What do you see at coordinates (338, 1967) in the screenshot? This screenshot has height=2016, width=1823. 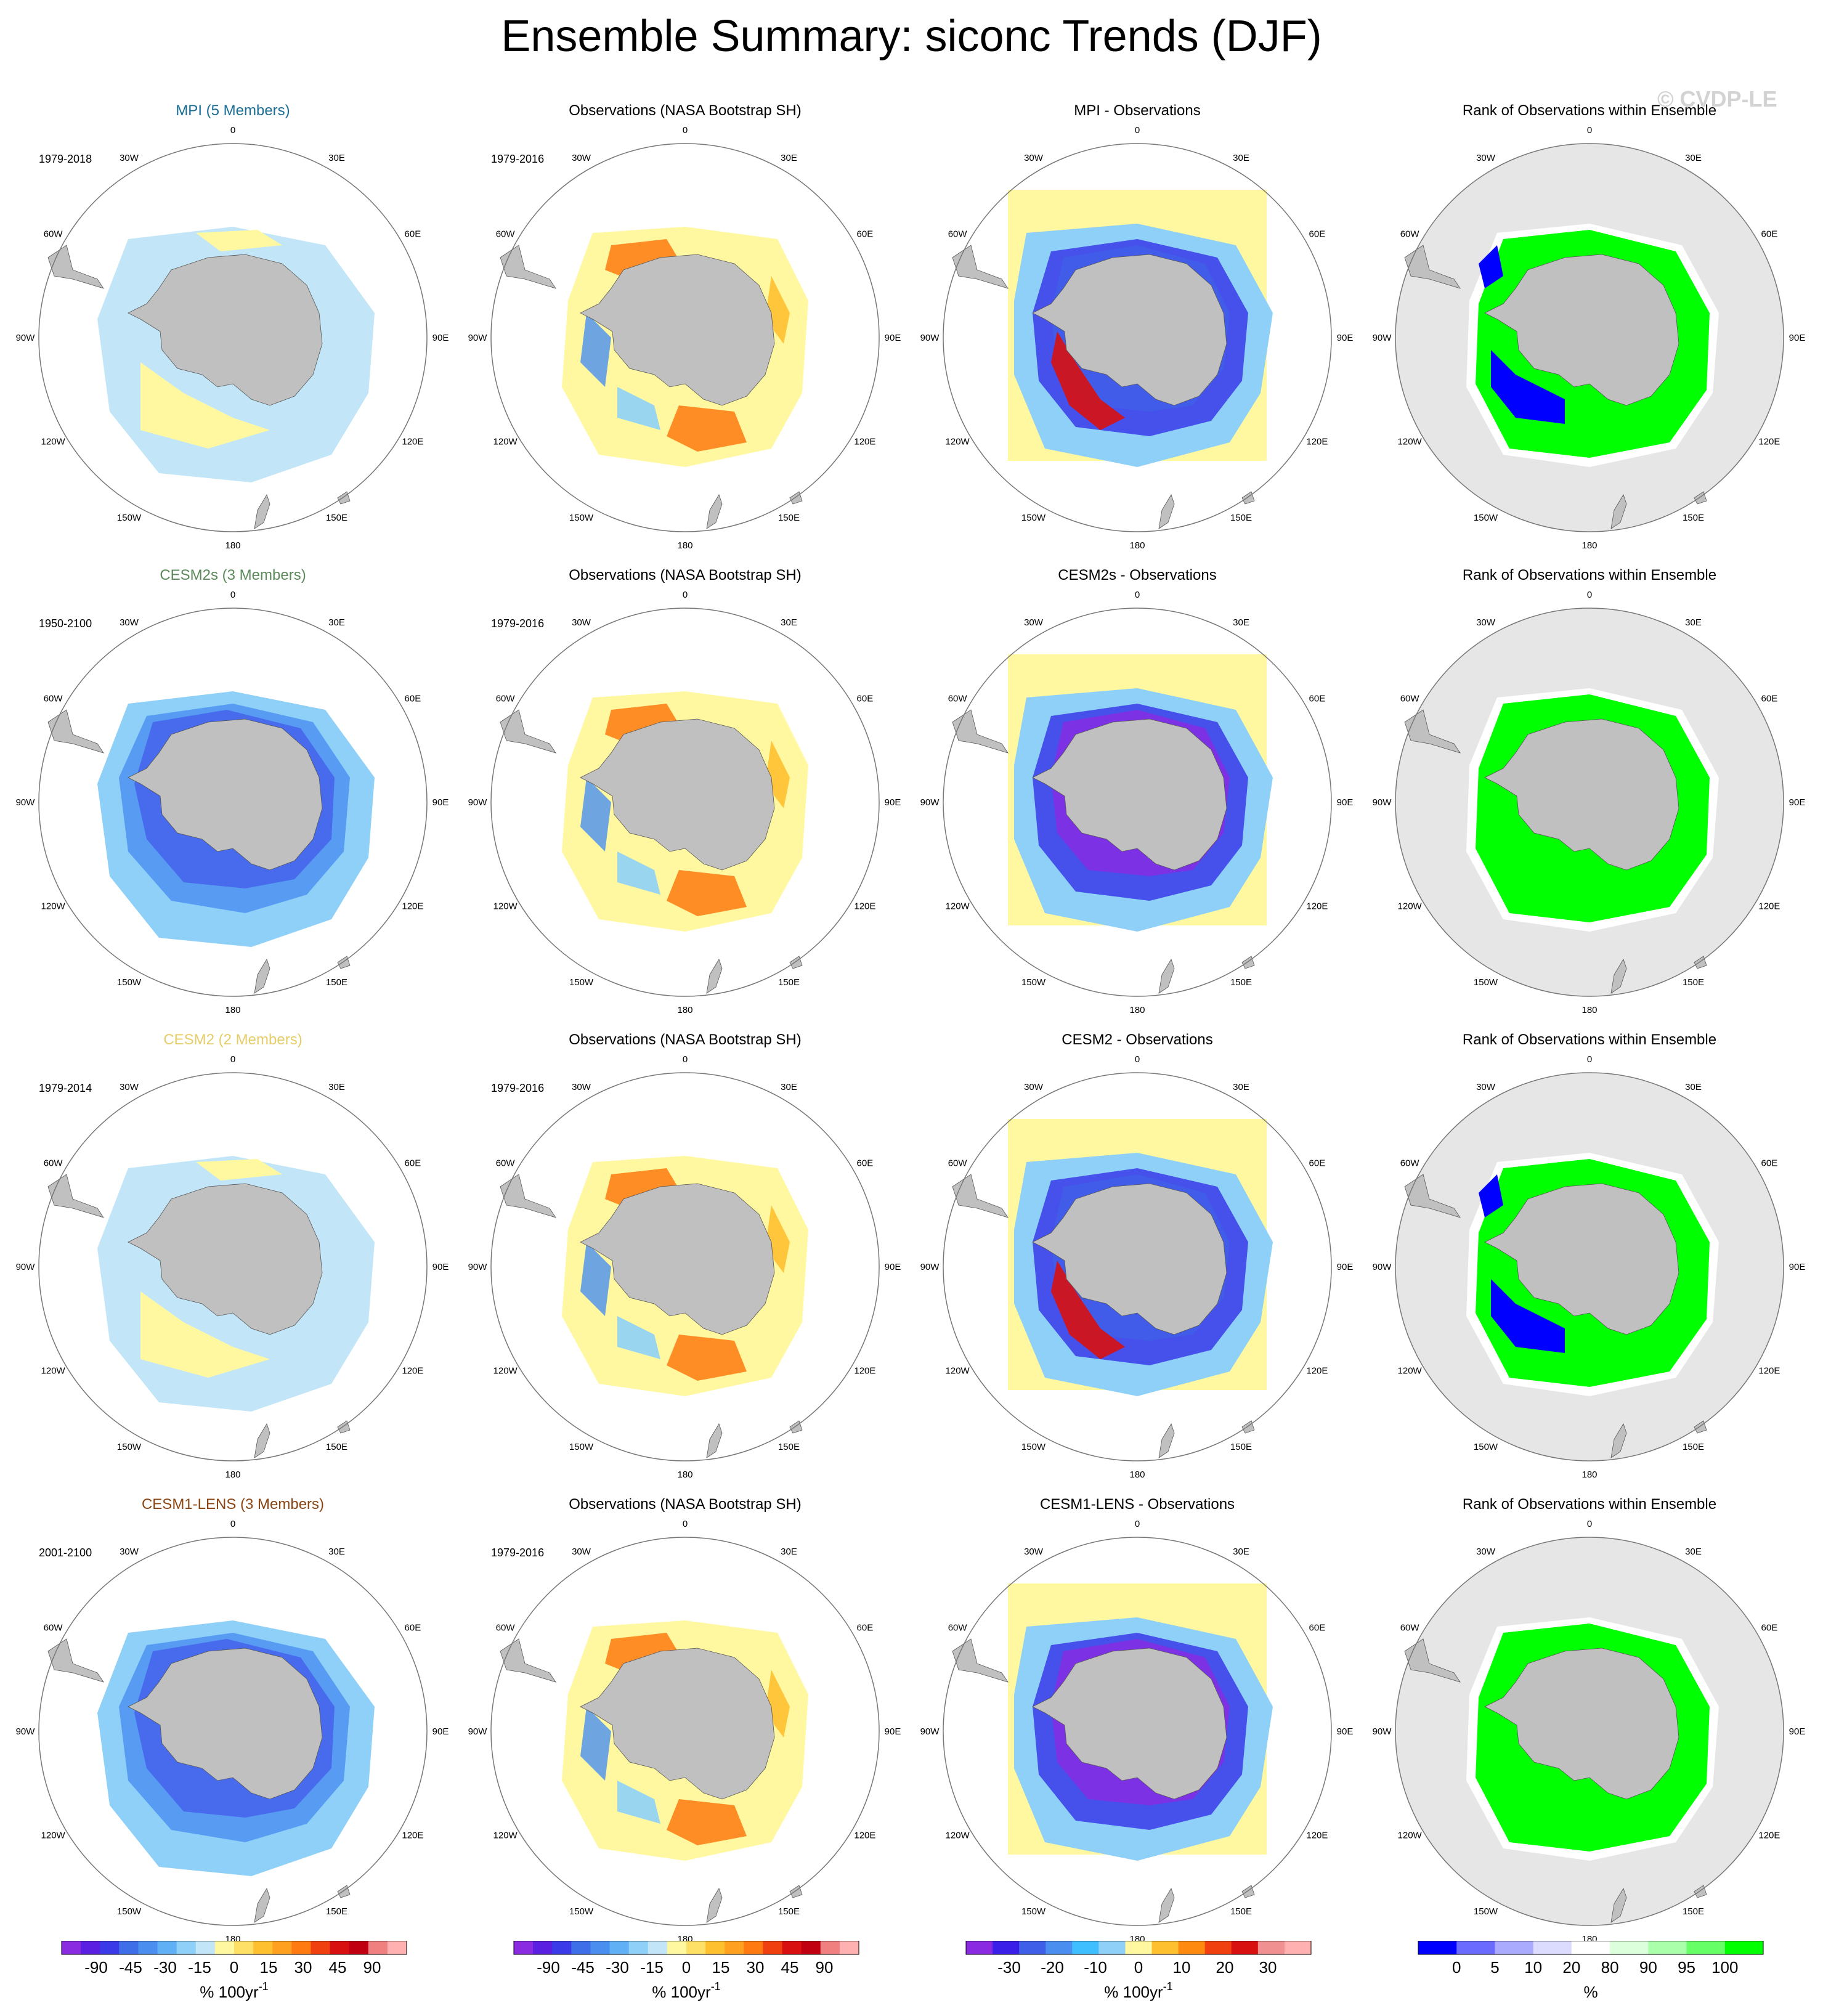 I see `colorbar-tick-label: 45` at bounding box center [338, 1967].